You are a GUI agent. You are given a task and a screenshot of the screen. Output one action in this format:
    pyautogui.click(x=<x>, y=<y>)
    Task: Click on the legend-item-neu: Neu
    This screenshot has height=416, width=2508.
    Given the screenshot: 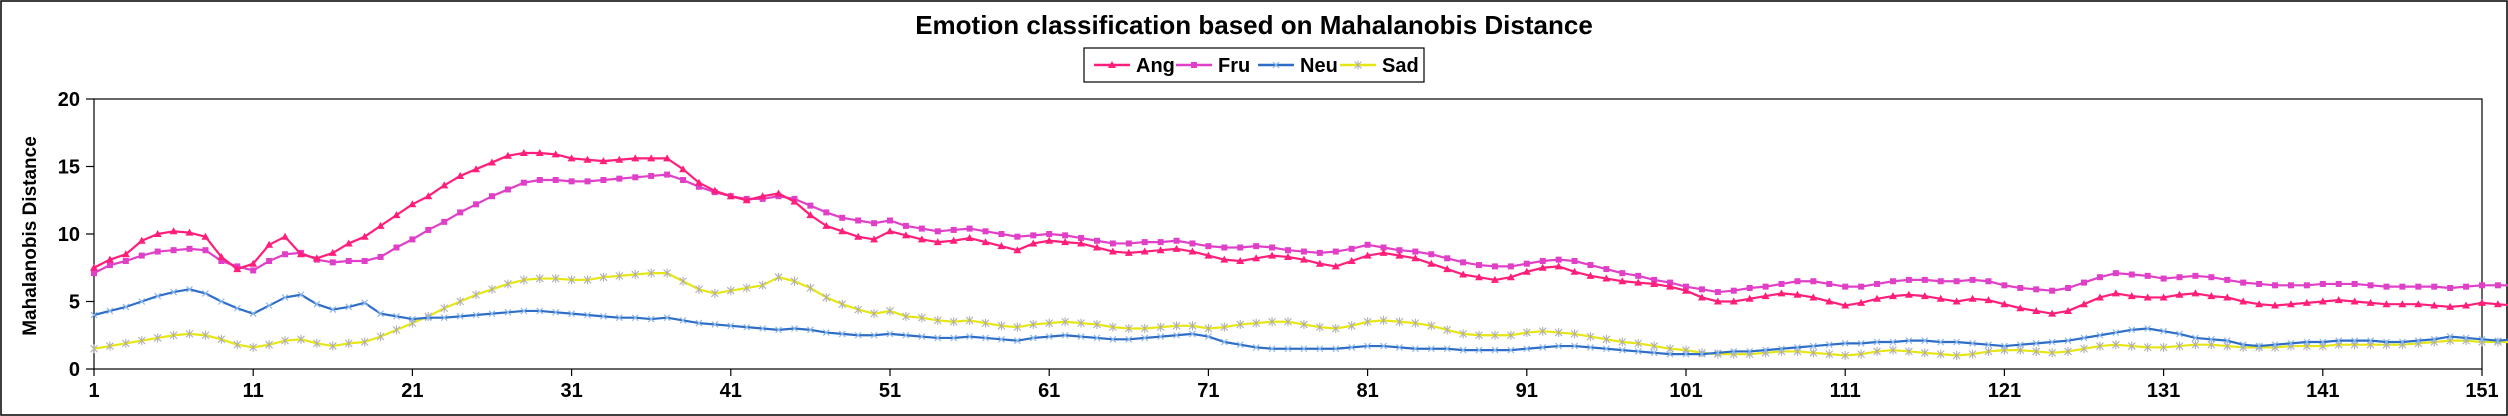 What is the action you would take?
    pyautogui.click(x=1298, y=66)
    